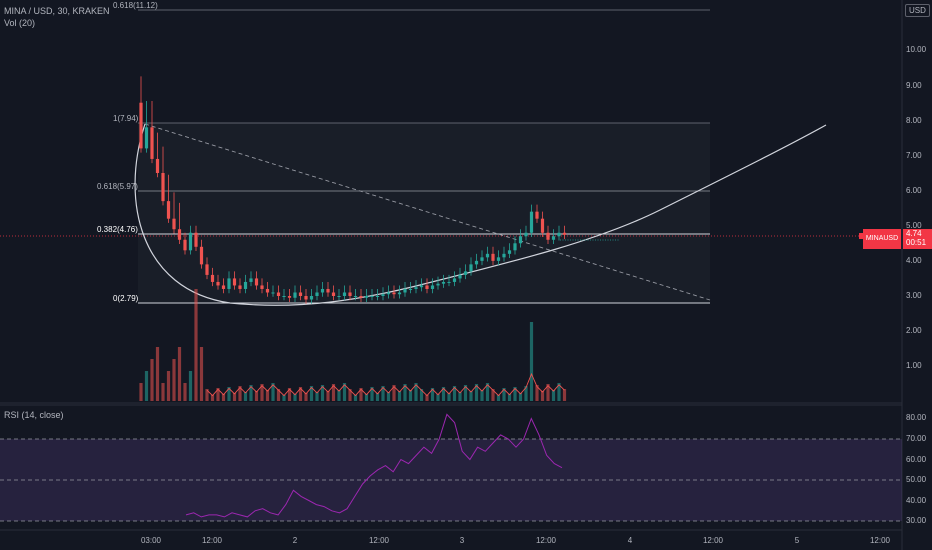  I want to click on fib-label: 0.618(5.97), so click(117, 186).